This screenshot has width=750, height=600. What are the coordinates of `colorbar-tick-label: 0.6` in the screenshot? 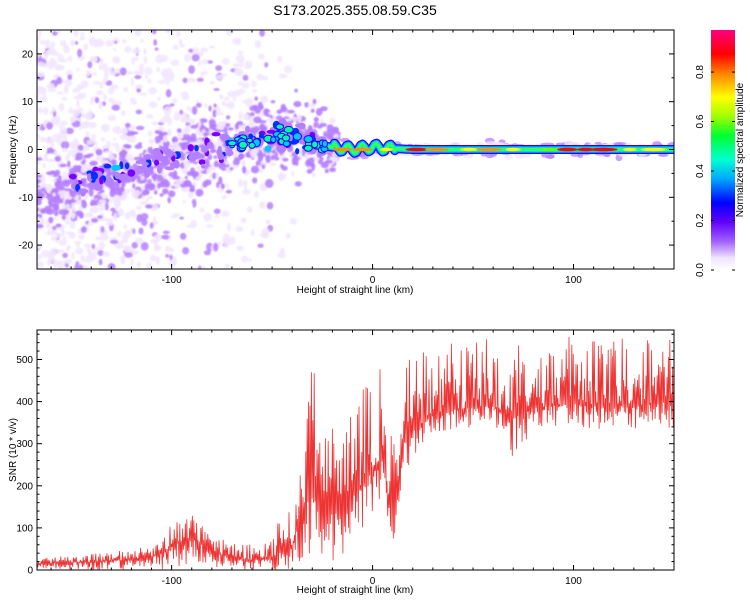 It's located at (700, 121).